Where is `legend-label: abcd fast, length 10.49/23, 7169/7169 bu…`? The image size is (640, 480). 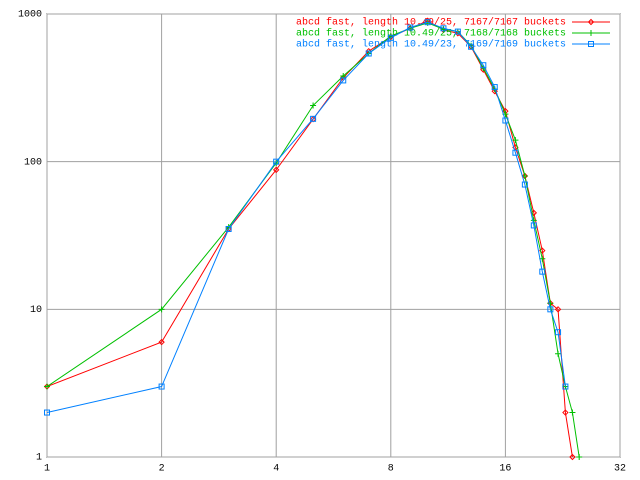 legend-label: abcd fast, length 10.49/23, 7169/7169 bu… is located at coordinates (431, 45).